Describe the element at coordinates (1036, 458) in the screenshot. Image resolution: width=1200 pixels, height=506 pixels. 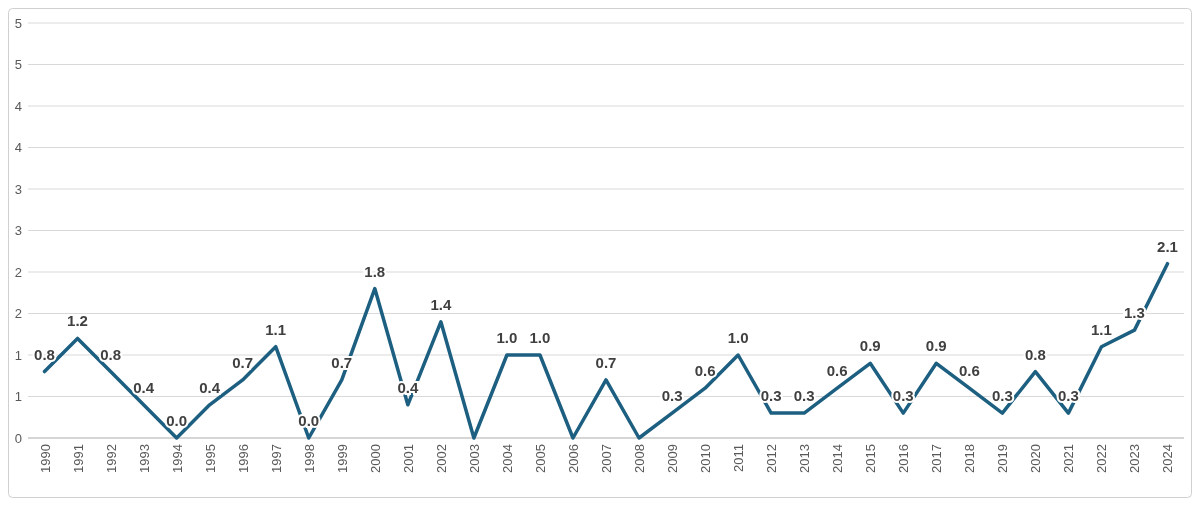
I see `x-tick-label: 2020` at that location.